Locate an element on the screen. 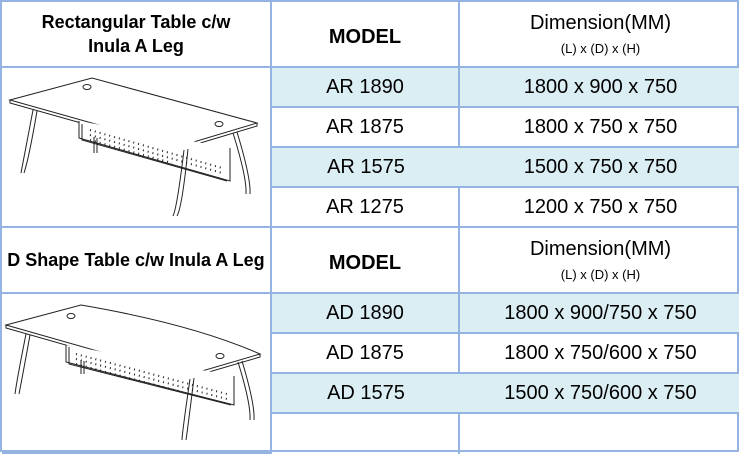 This screenshot has height=454, width=739. dimension-cell: 1200 x 750 x 750 is located at coordinates (599, 208).